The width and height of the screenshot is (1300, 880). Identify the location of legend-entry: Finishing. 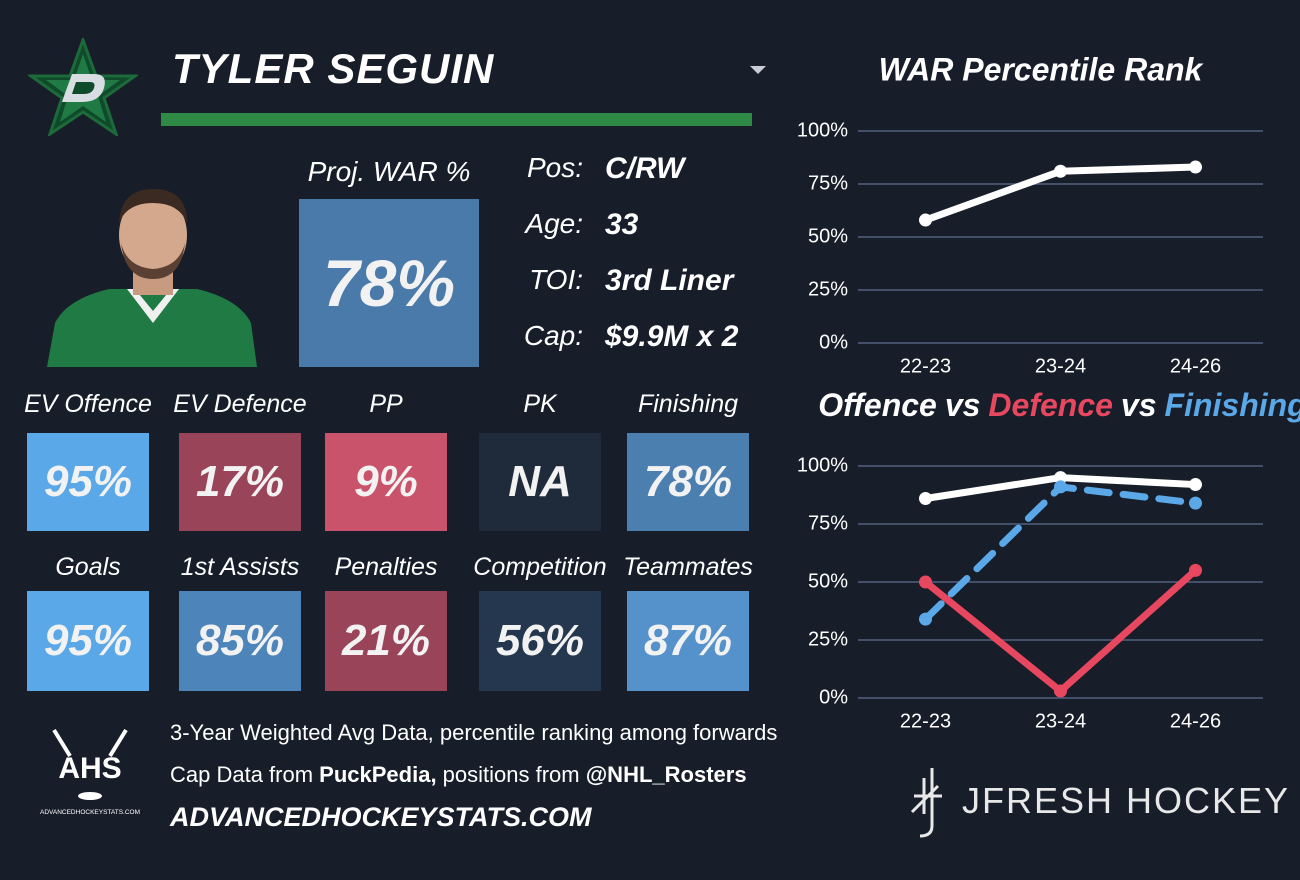
(1232, 405).